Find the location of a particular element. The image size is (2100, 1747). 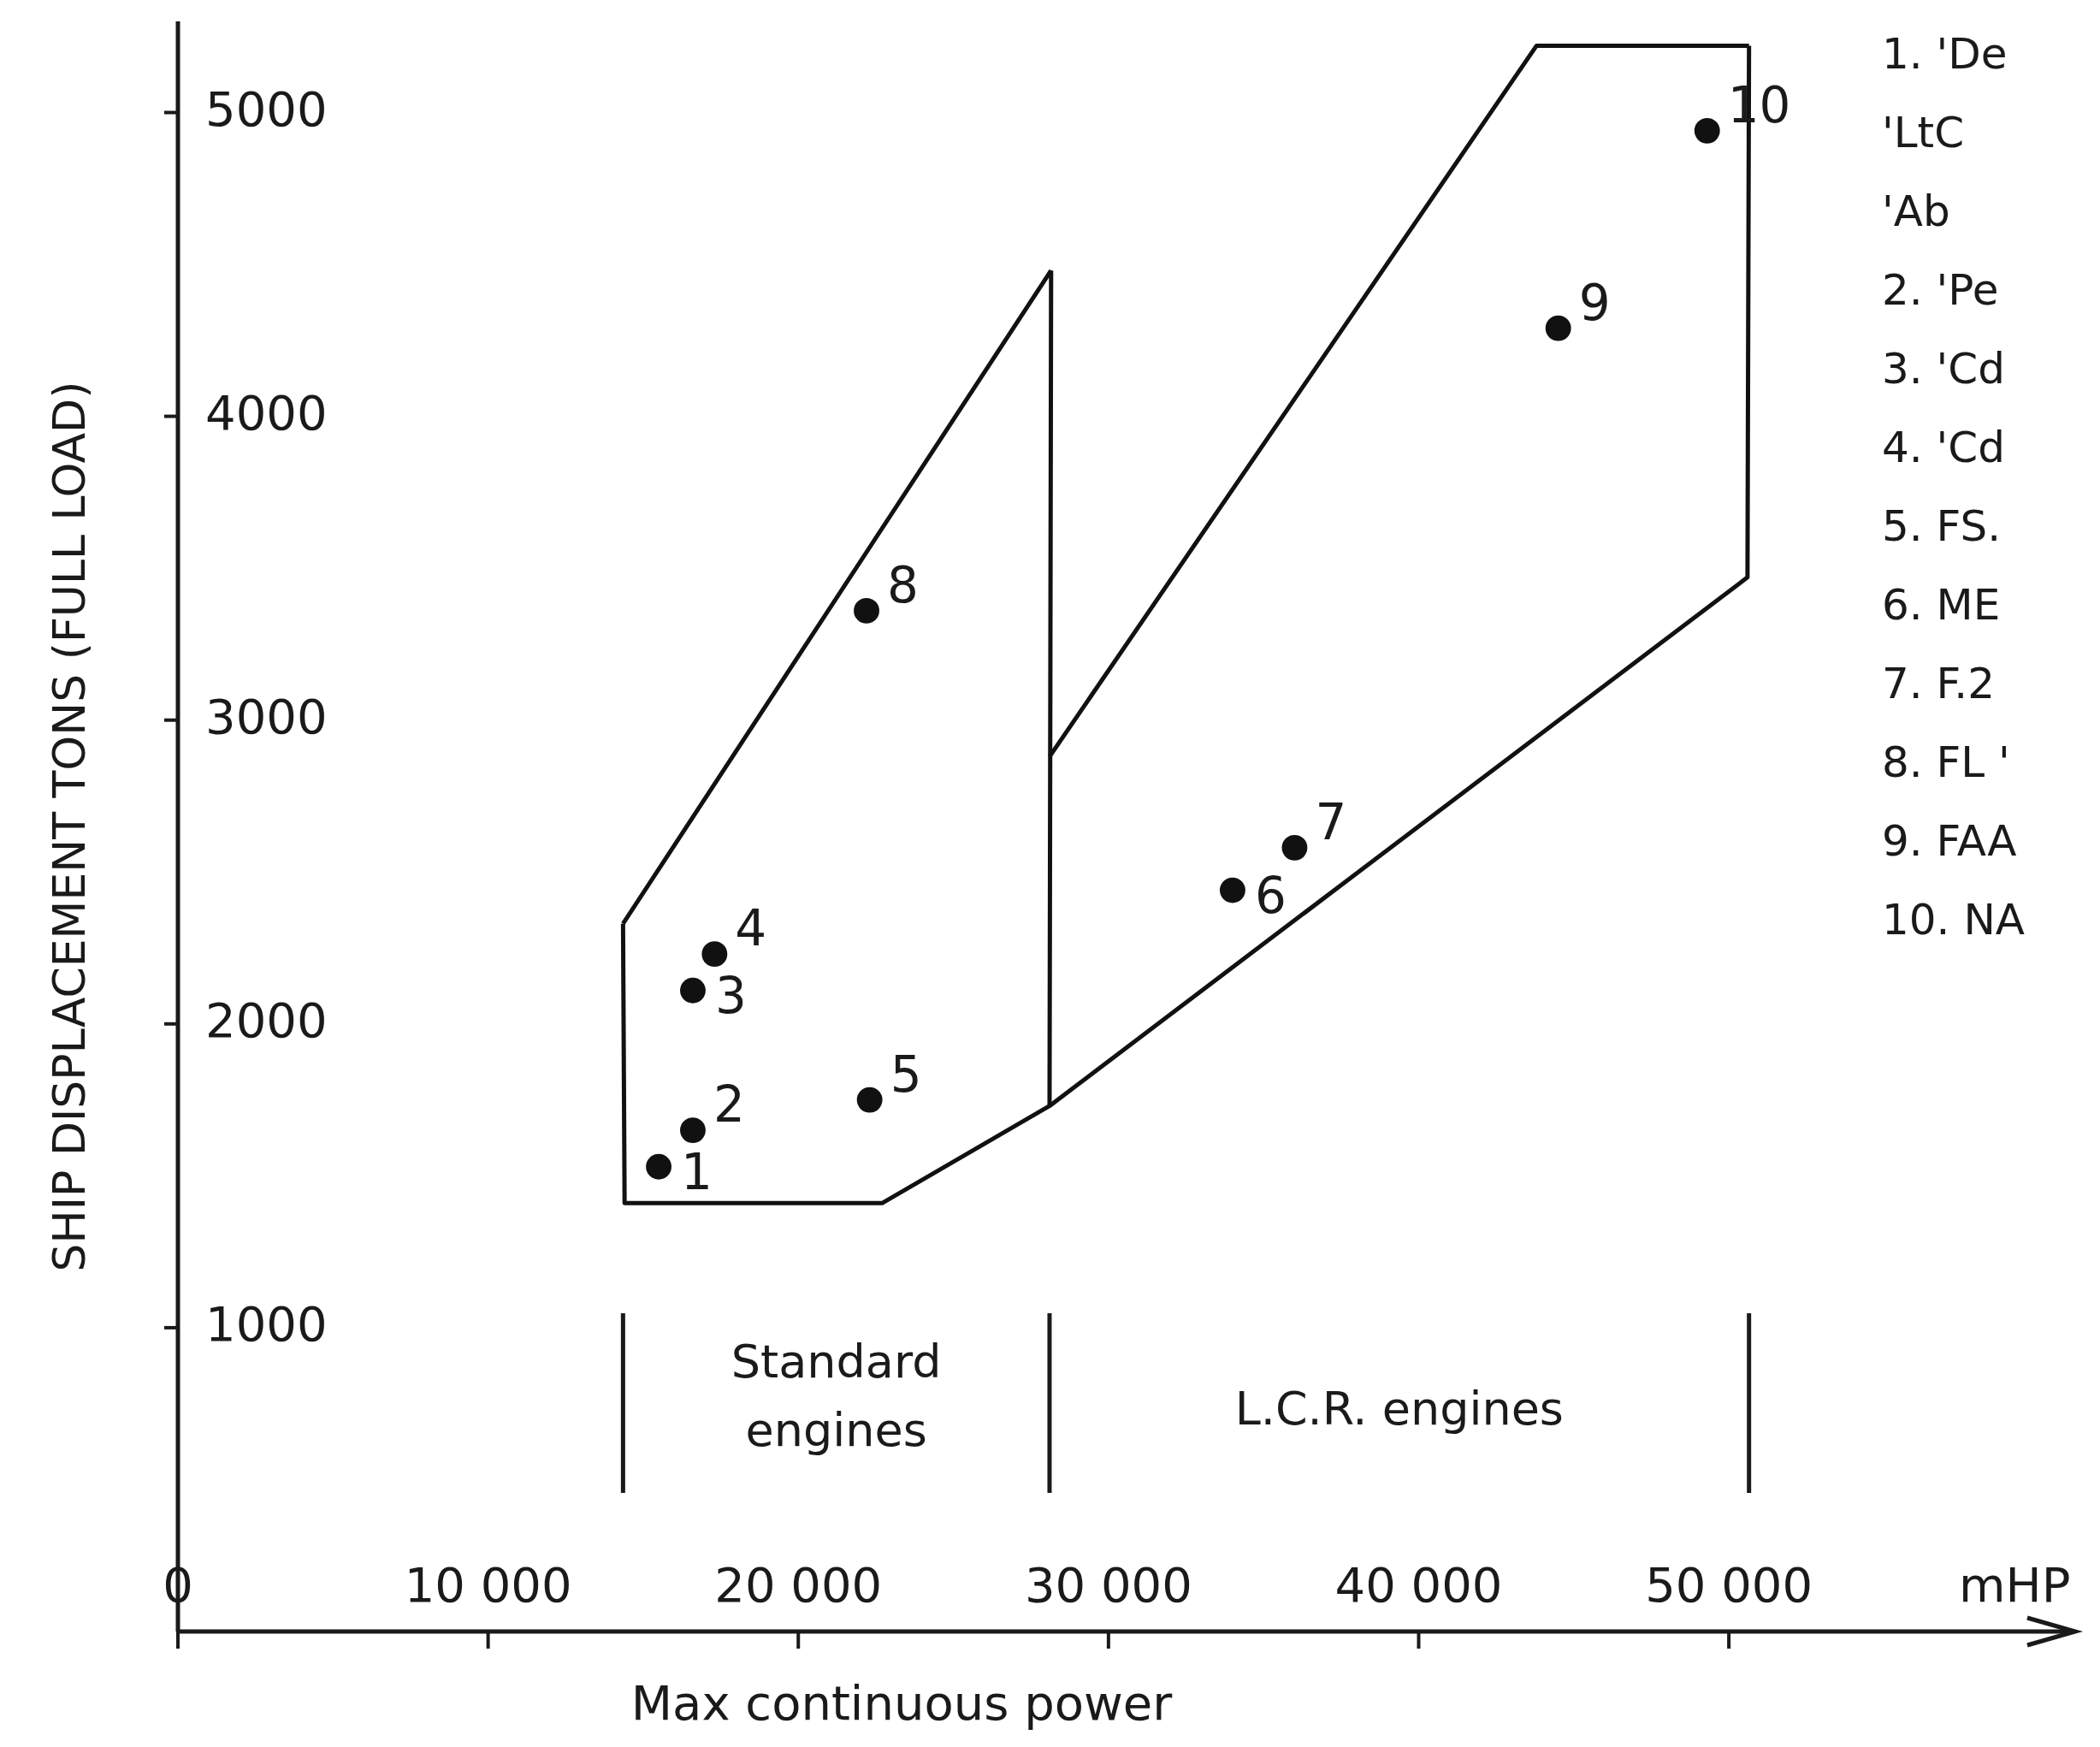

annotation: 5 is located at coordinates (906, 1074).